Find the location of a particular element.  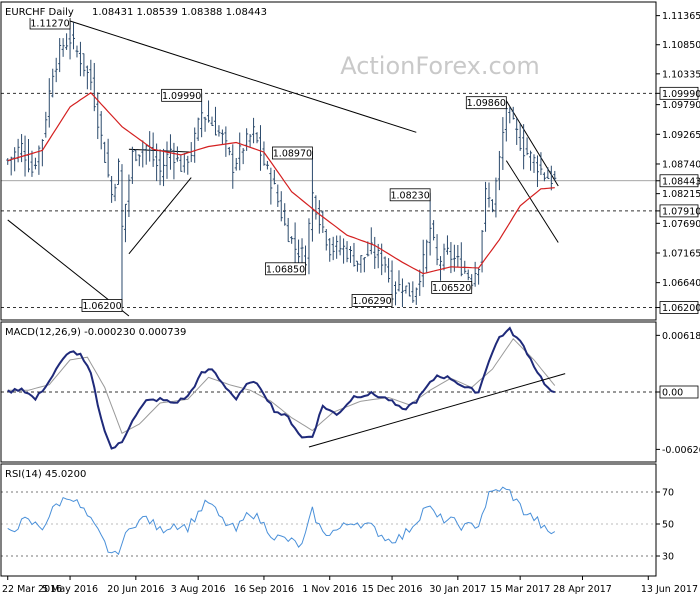

macd-title: MACD(12,26,9) -0.000230 0.000739 is located at coordinates (95, 332).